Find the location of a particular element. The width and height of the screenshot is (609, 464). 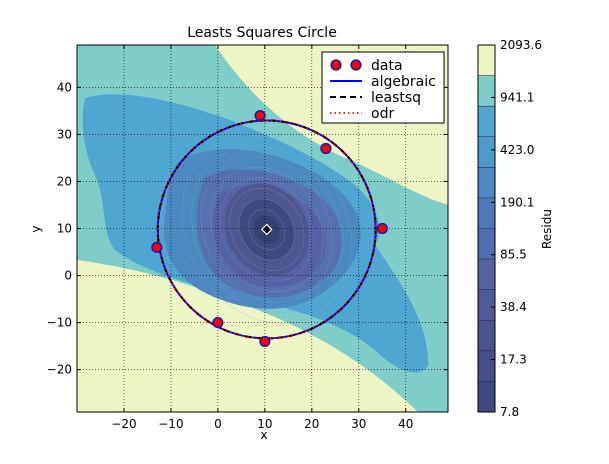

x-tick-label: −10 is located at coordinates (170, 424).